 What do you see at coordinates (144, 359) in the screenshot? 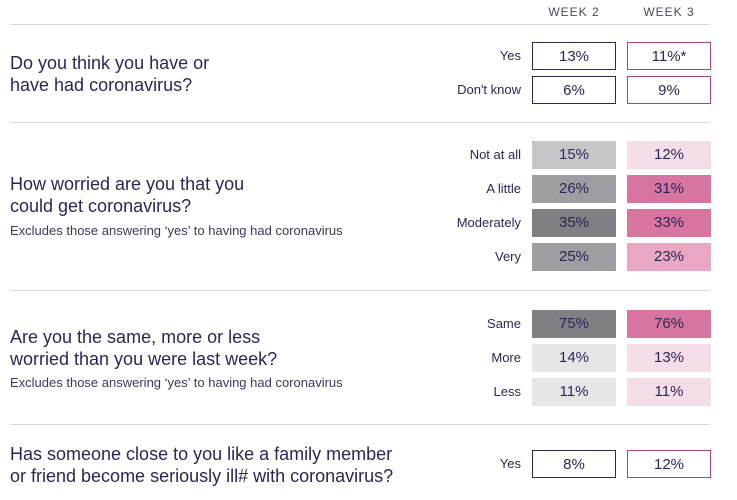
I see `question-line: worried than you were last week?` at bounding box center [144, 359].